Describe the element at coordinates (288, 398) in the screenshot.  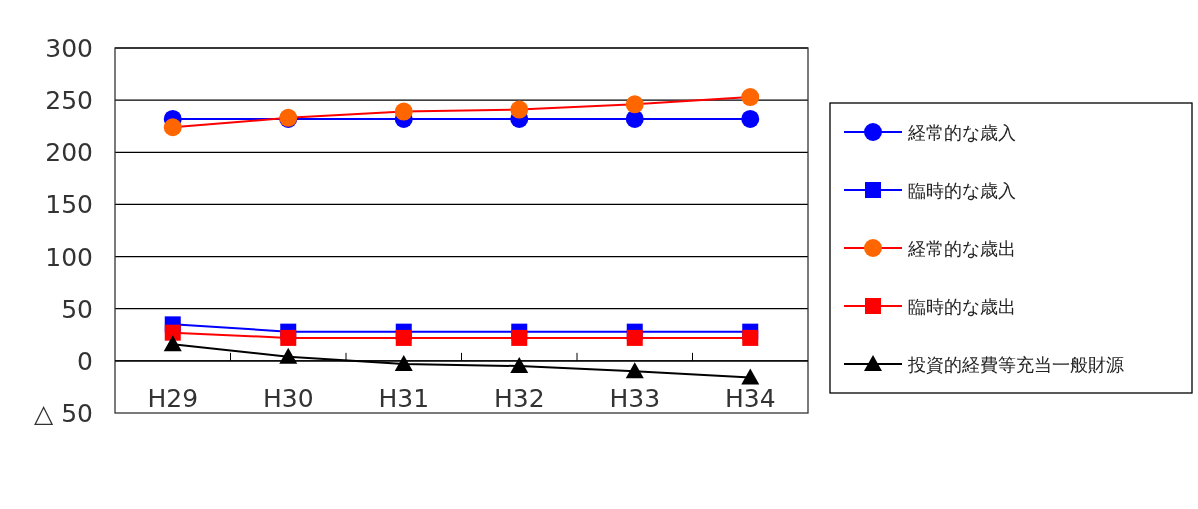
I see `x-tick-label: H30` at that location.